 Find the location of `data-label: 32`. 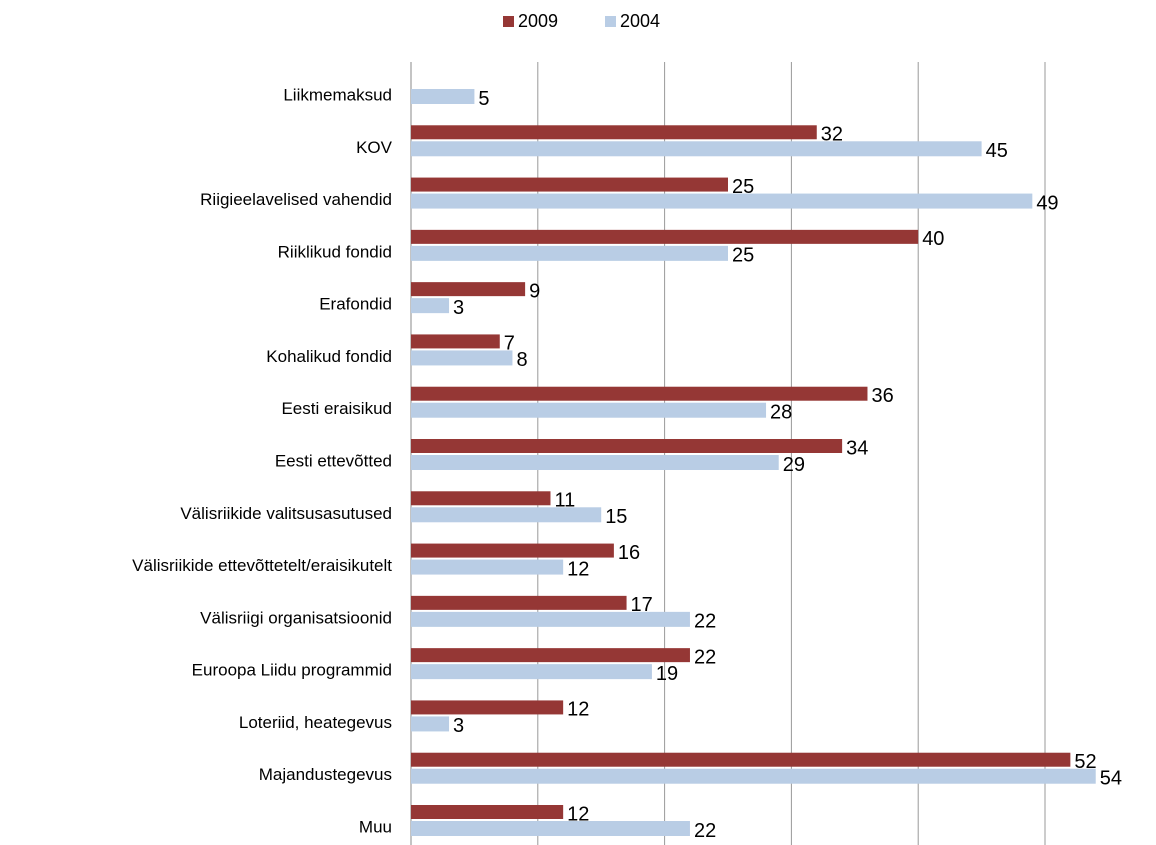

data-label: 32 is located at coordinates (832, 135).